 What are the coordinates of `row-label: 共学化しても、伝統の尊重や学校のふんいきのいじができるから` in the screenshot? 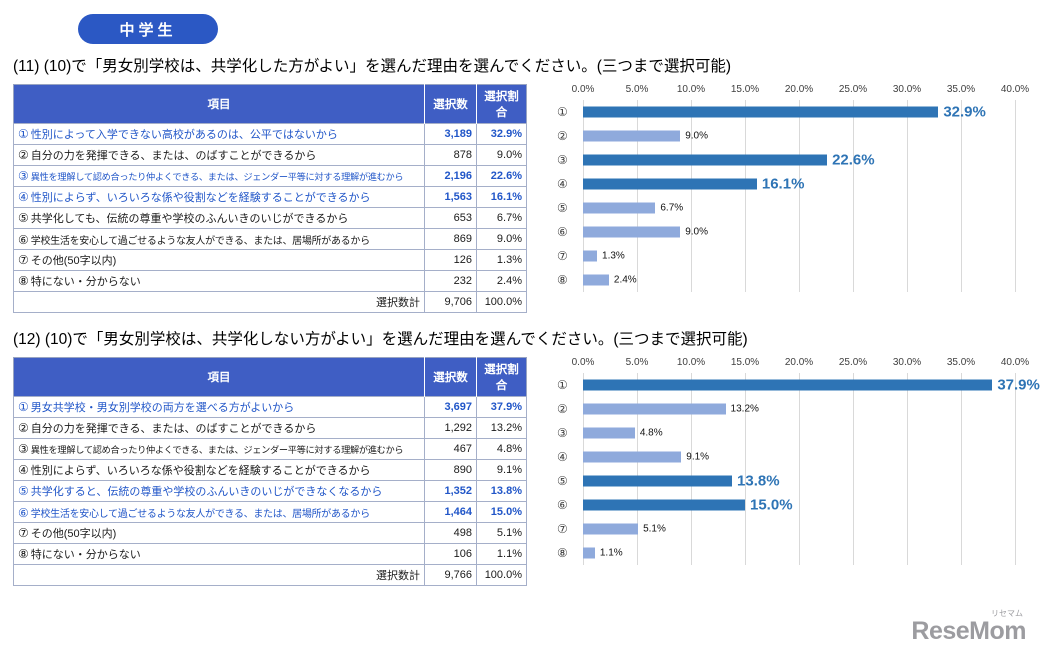 It's located at (189, 219).